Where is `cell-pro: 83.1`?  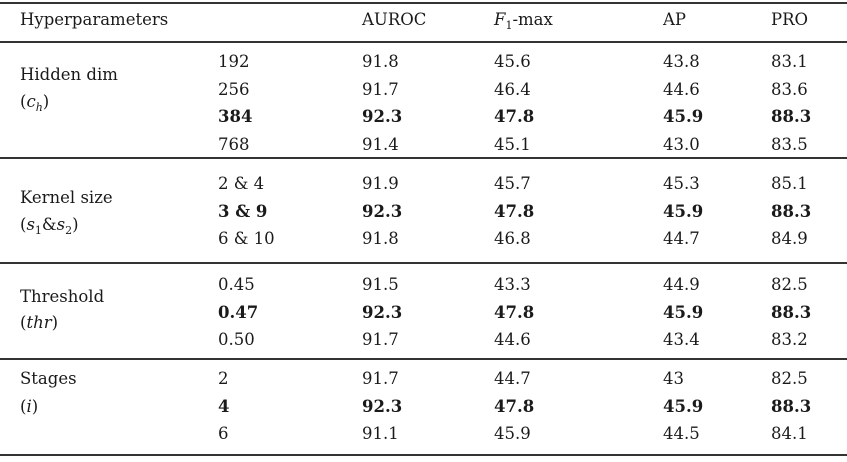
cell-pro: 83.1 is located at coordinates (789, 61).